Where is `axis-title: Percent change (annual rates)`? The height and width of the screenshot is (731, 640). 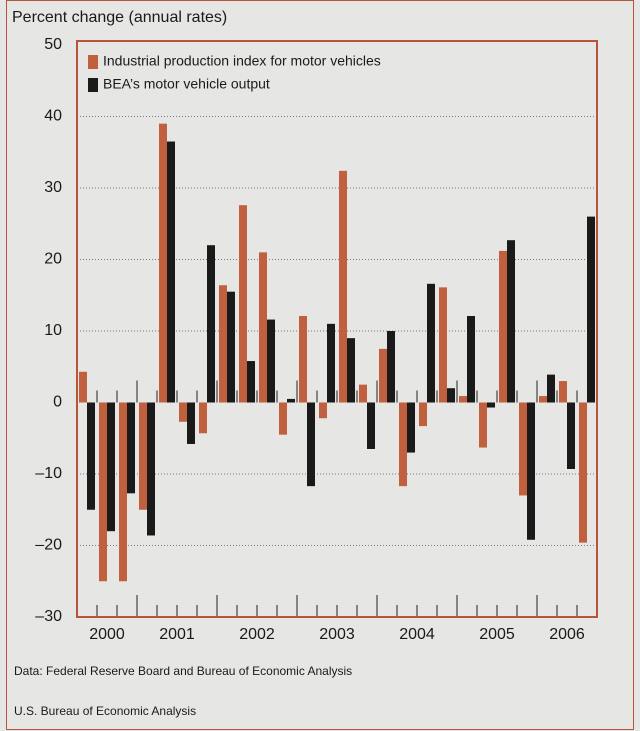 axis-title: Percent change (annual rates) is located at coordinates (119, 17).